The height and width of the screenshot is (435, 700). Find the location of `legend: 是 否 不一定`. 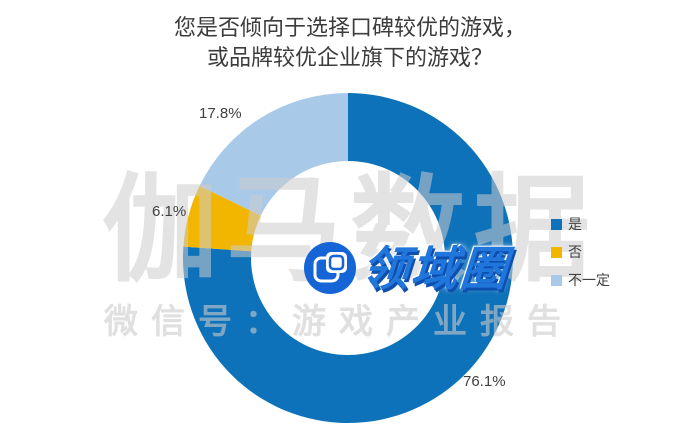

legend: 是 否 不一定 is located at coordinates (580, 259).